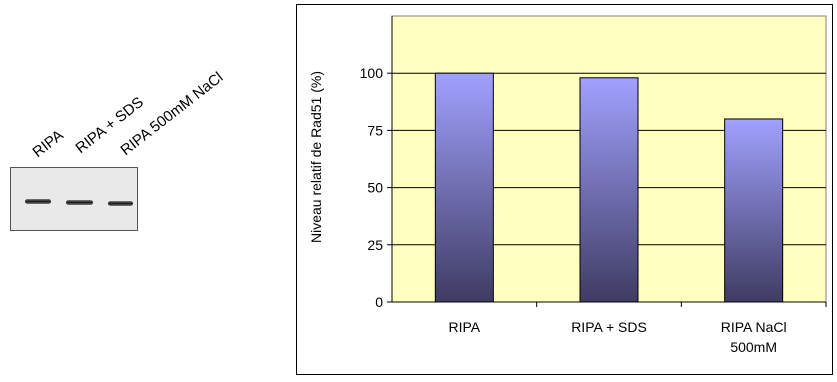 The width and height of the screenshot is (837, 382). What do you see at coordinates (316, 157) in the screenshot?
I see `y-axis-label: Niveau relatif de Rad51 (%)` at bounding box center [316, 157].